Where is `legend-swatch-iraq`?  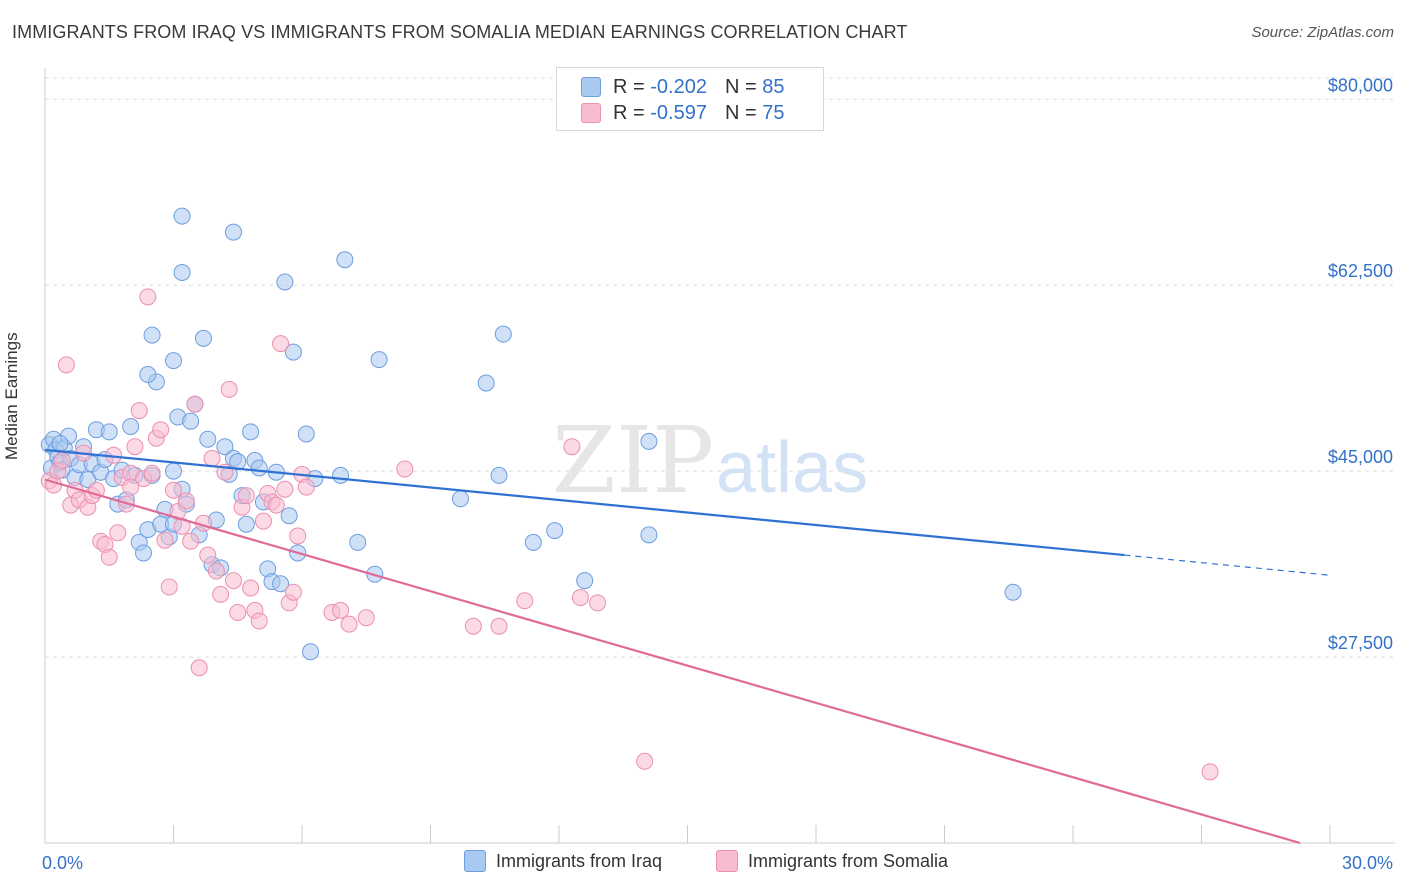 legend-swatch-iraq is located at coordinates (591, 87).